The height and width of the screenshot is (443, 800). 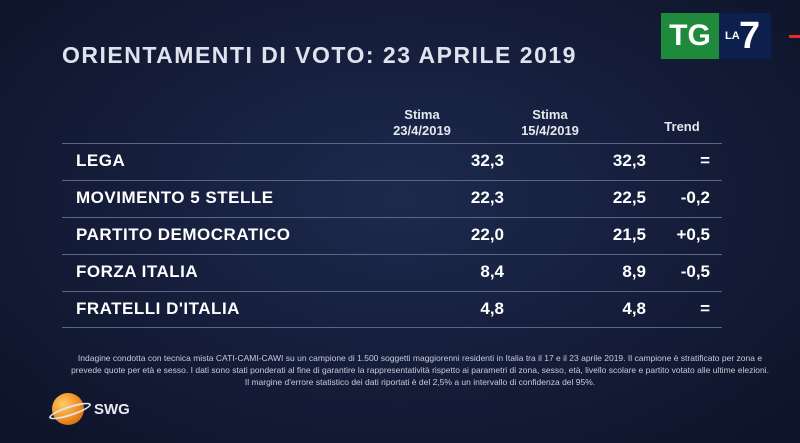 I want to click on table-row: LEGA 32,3 32,3 =, so click(x=392, y=160).